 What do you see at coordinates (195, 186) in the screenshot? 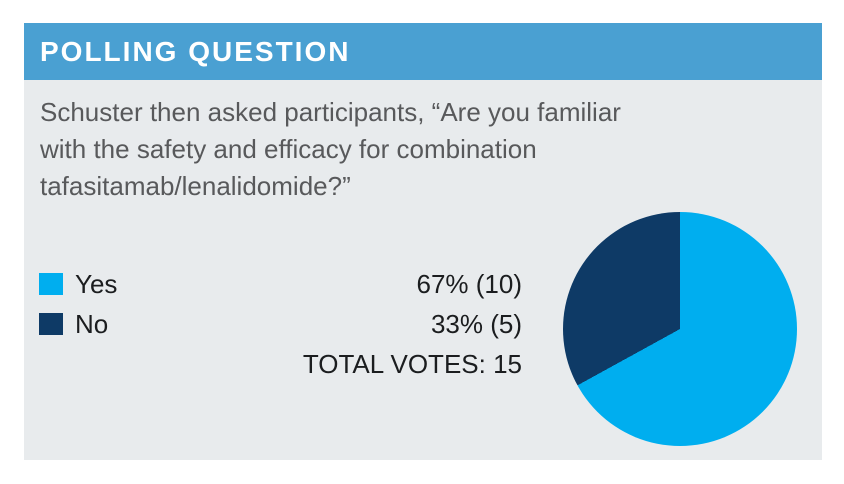
I see `poll-question-line-3: tafasitamab/lenalidomide?”` at bounding box center [195, 186].